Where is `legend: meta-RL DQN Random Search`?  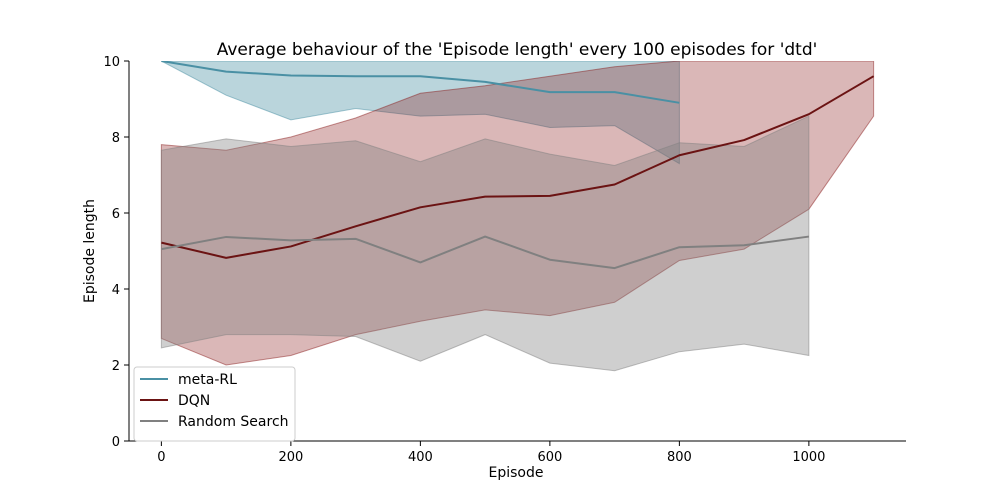 legend: meta-RL DQN Random Search is located at coordinates (214, 404).